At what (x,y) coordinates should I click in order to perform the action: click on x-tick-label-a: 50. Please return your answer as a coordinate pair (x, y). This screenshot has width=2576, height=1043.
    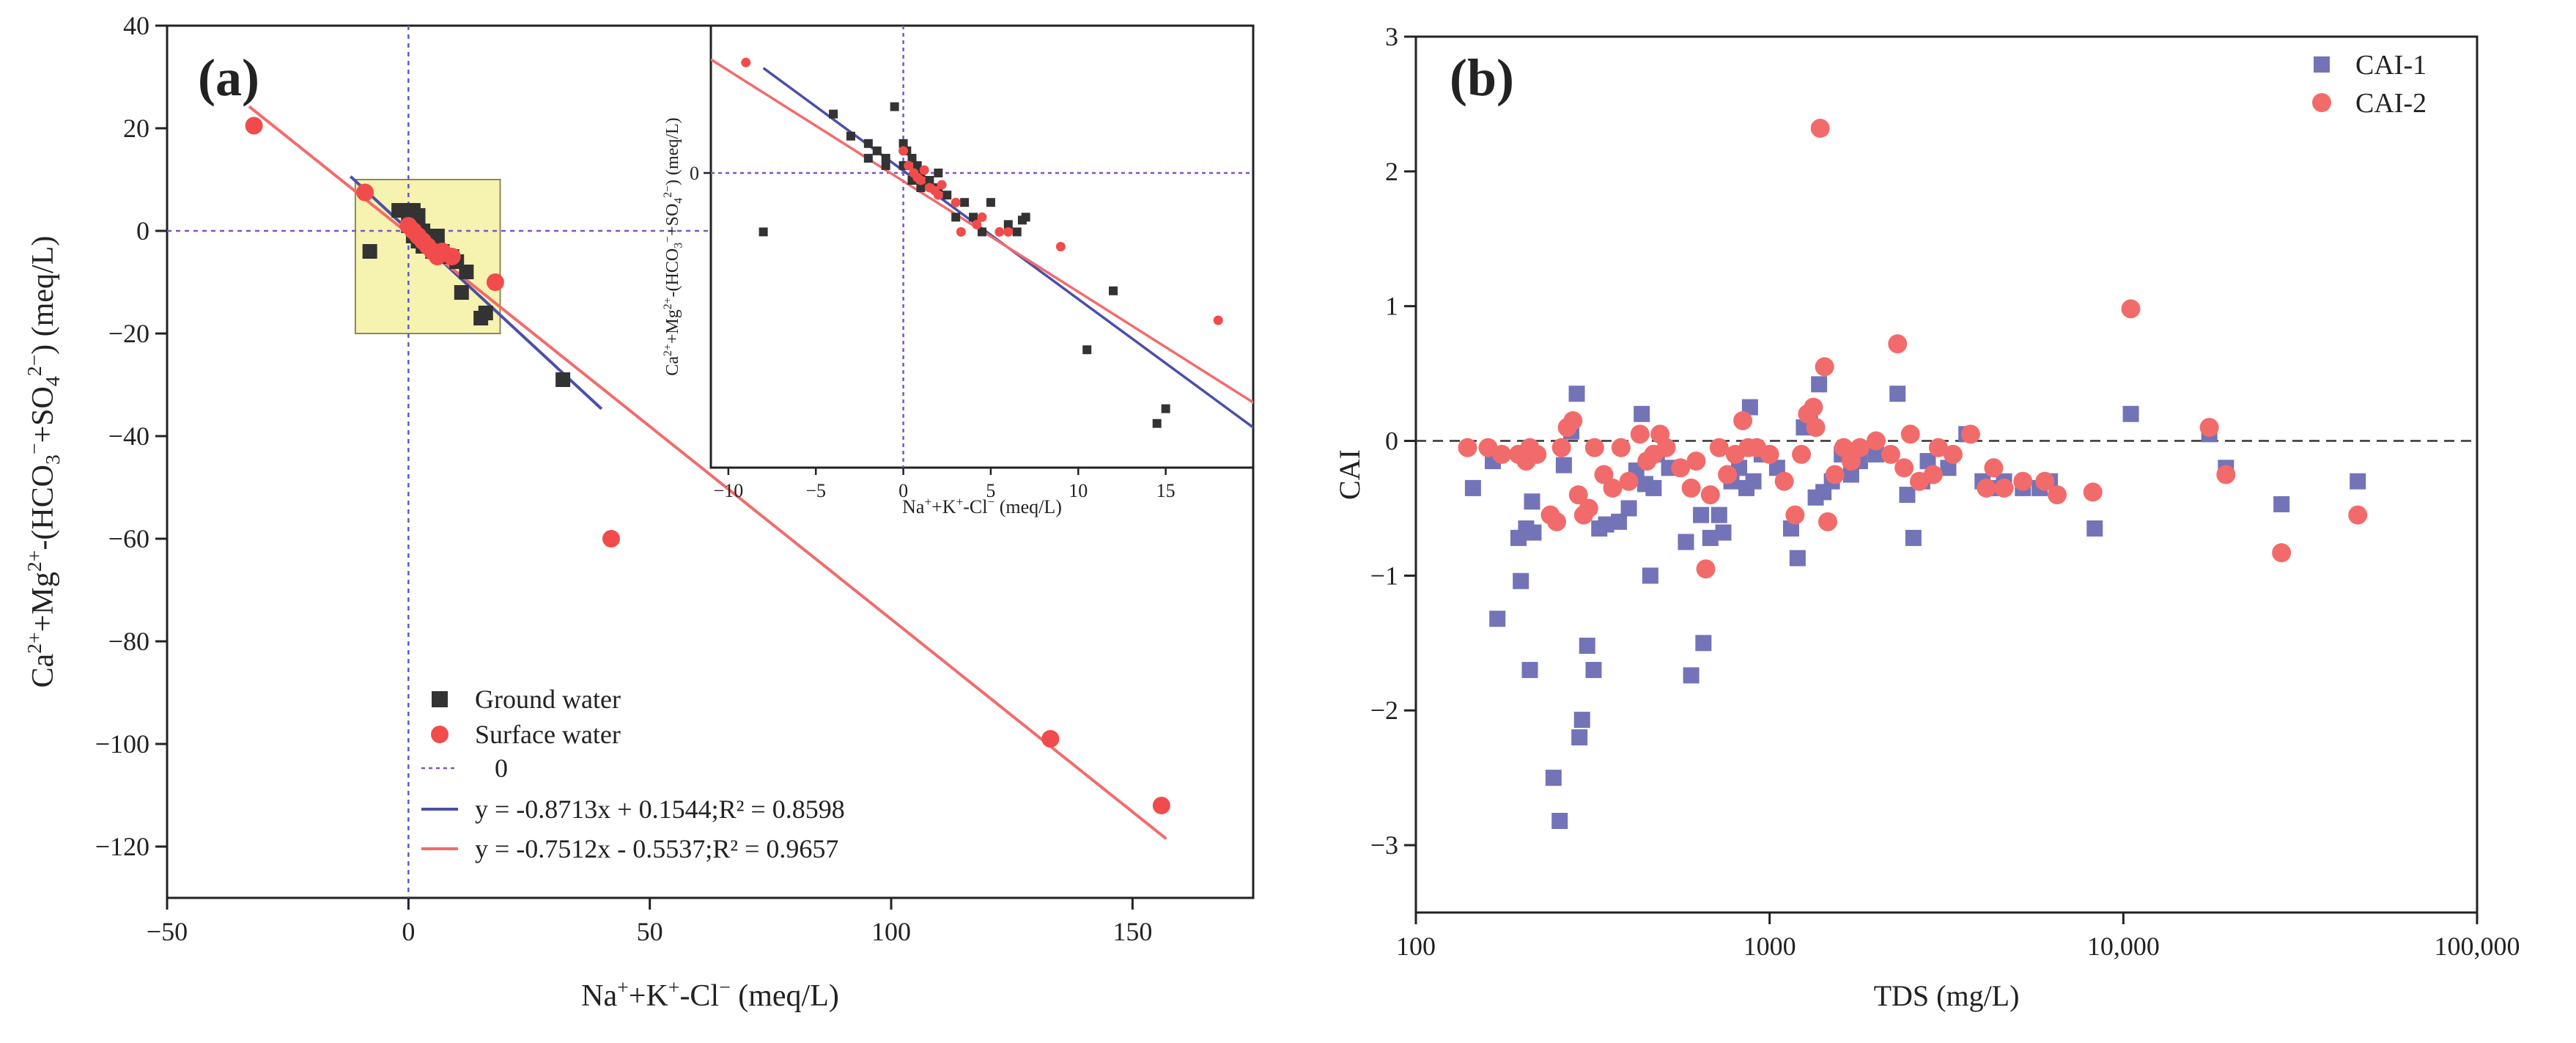
    Looking at the image, I should click on (650, 931).